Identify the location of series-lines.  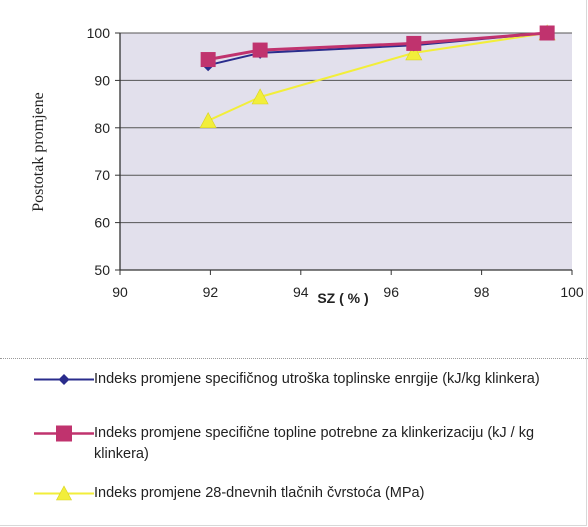
(377, 76).